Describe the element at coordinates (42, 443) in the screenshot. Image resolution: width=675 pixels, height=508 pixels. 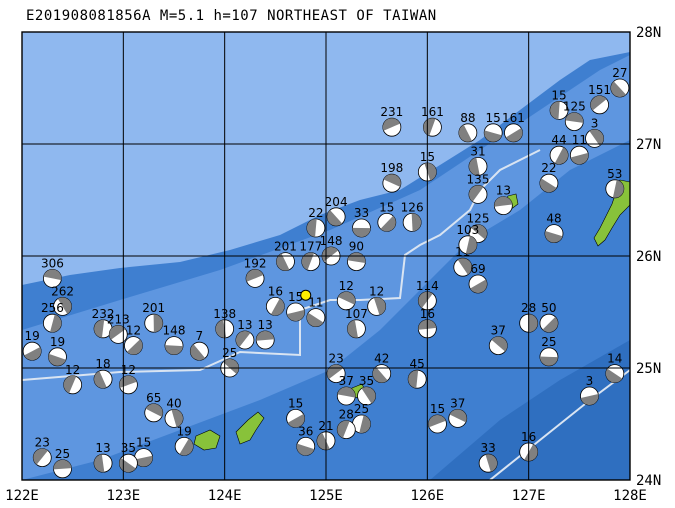
I see `depth-label: 23` at that location.